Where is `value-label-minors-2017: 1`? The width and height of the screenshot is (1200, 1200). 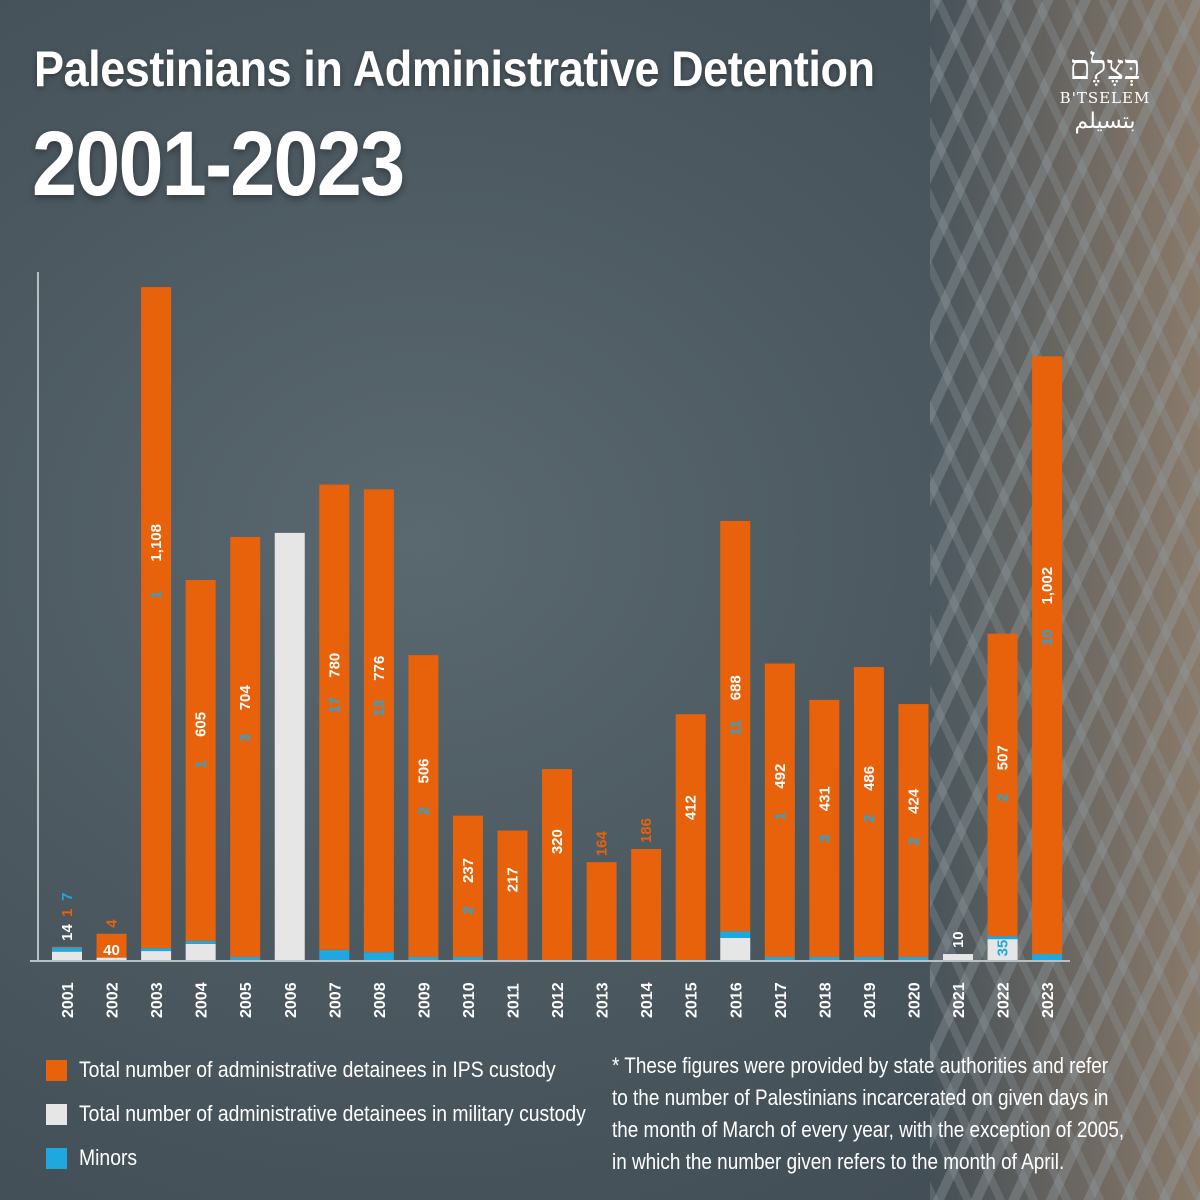
value-label-minors-2017: 1 is located at coordinates (780, 816).